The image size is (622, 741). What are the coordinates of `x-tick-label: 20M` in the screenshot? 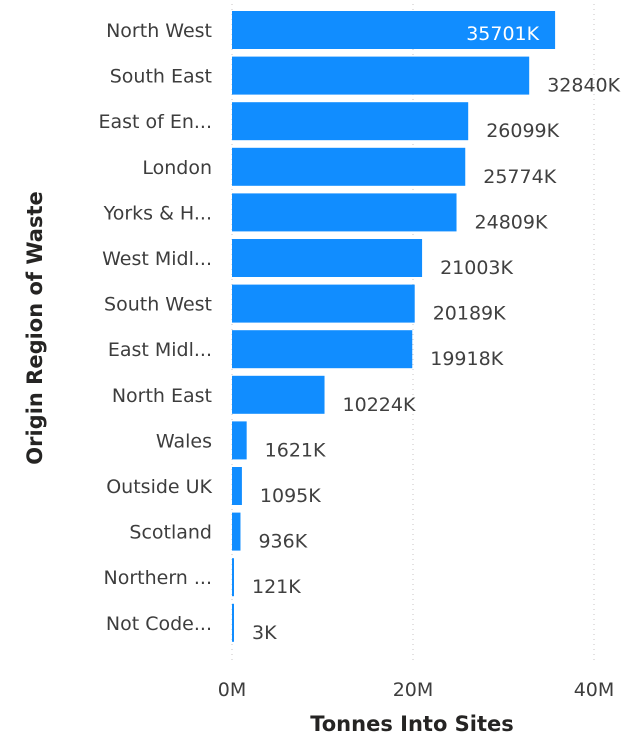 It's located at (413, 690).